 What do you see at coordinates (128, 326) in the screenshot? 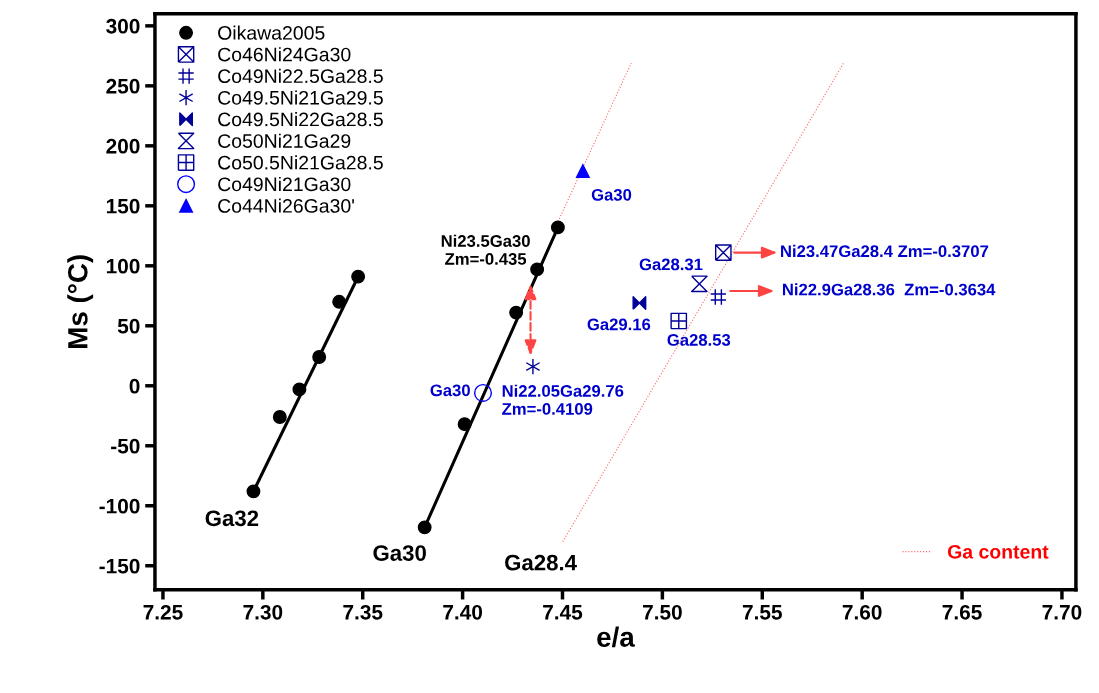
I see `y-tick-label: 50` at bounding box center [128, 326].